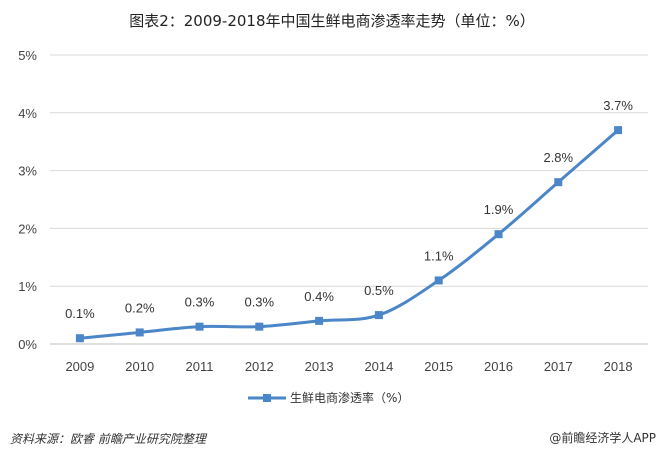 This screenshot has height=456, width=664. Describe the element at coordinates (79, 366) in the screenshot. I see `x-tick-label: 2009` at that location.